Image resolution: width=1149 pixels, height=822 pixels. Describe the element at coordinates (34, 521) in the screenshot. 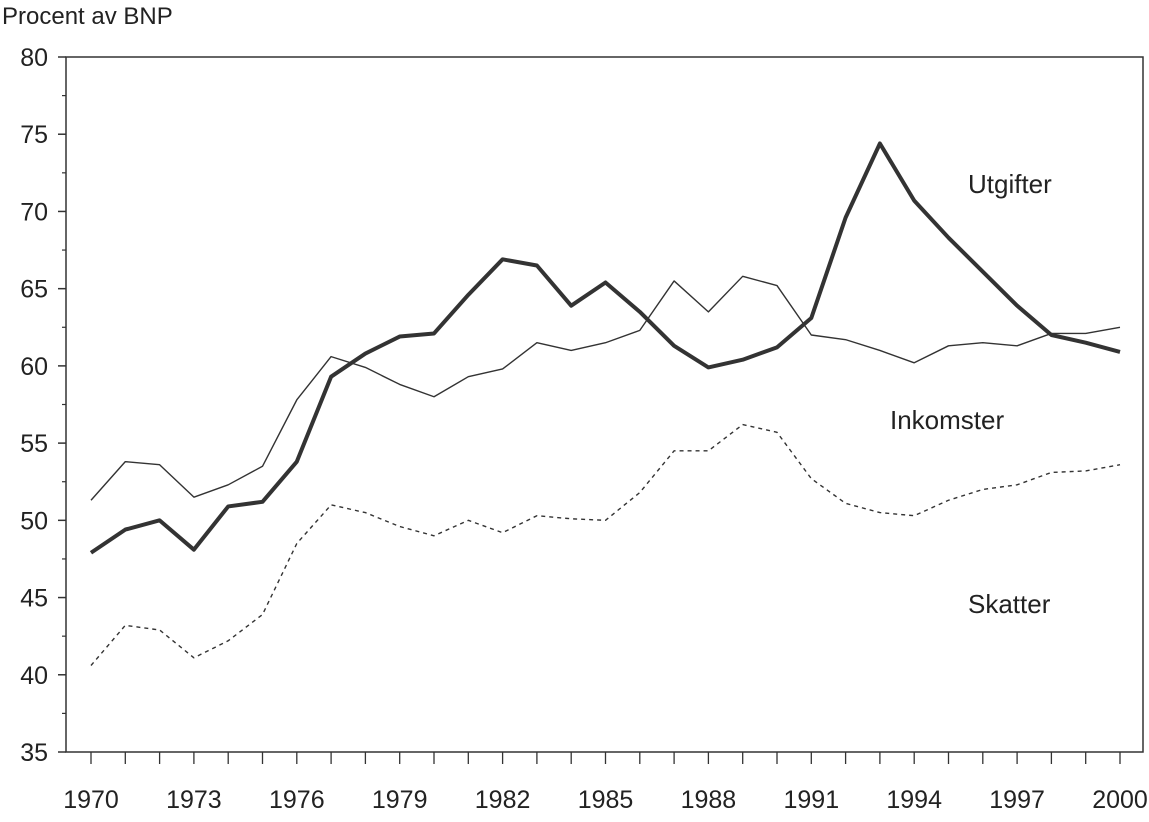

I see `y-tick-label: 50` at that location.